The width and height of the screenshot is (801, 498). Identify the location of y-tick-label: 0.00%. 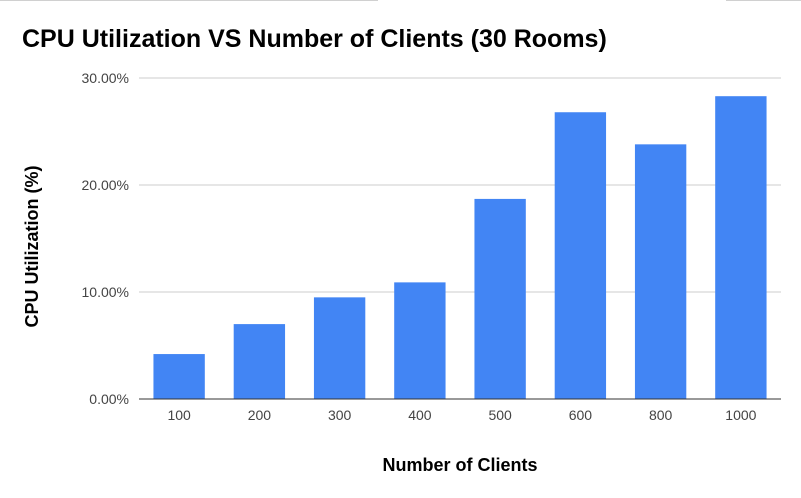
(109, 399).